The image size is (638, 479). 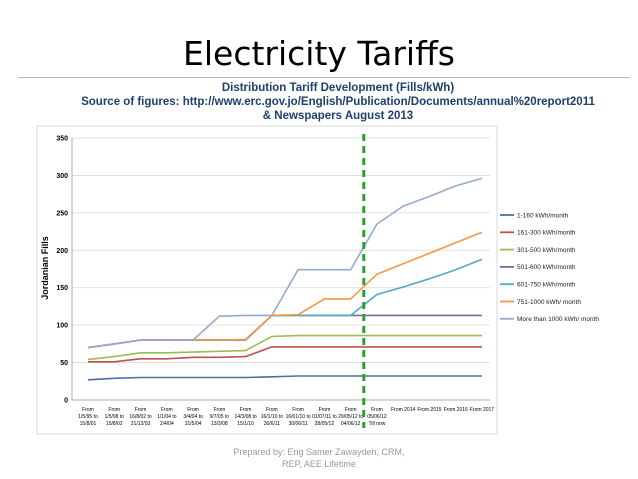 I want to click on x-tick-label: From 14/3/08 to 15/1/10, so click(x=245, y=417).